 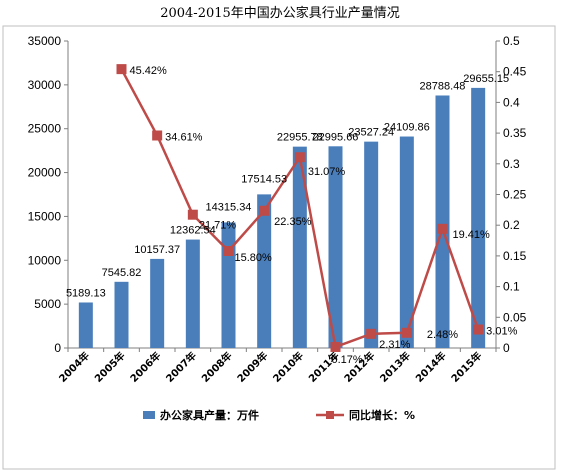 What do you see at coordinates (57, 348) in the screenshot?
I see `left-tick-label: 0` at bounding box center [57, 348].